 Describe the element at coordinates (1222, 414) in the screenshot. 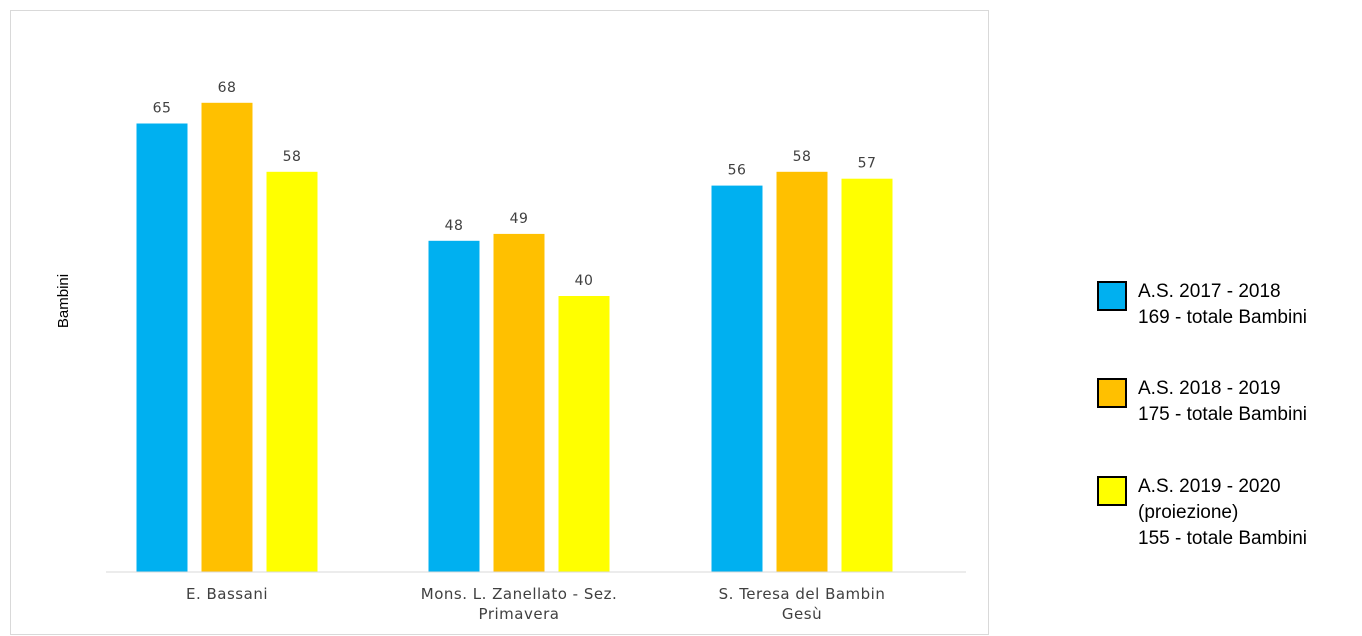

I see `legend-series-total: 175 - totale Bambini` at that location.